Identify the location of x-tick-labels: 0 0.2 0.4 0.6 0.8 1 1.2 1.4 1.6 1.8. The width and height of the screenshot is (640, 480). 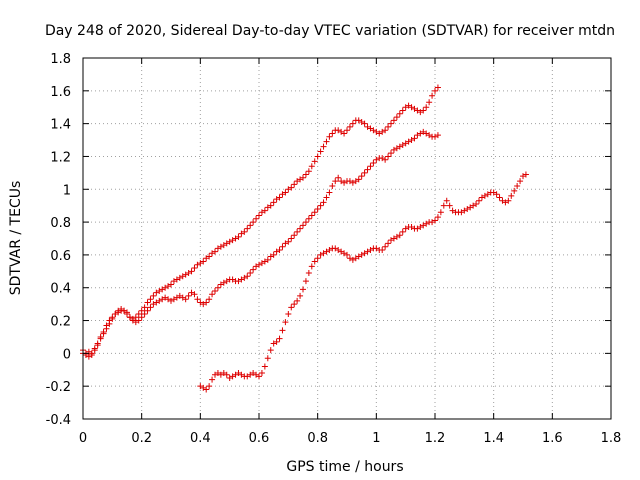
(350, 438).